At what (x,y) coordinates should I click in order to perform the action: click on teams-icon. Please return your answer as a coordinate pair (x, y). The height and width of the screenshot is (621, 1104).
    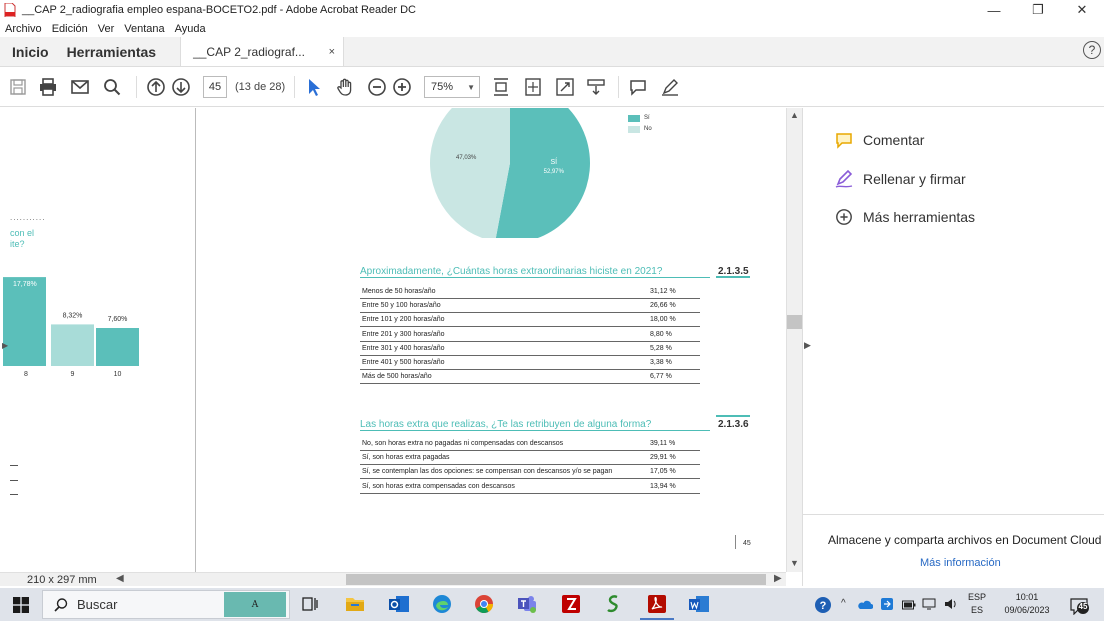
    Looking at the image, I should click on (527, 604).